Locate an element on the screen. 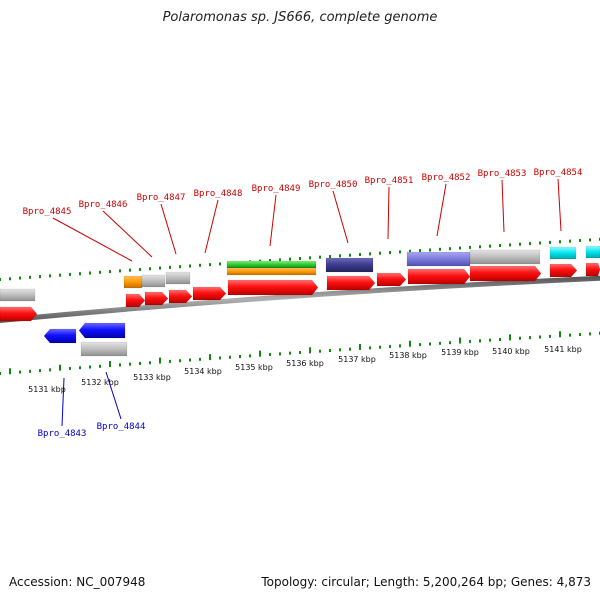  gene-label-bpro-4845: Bpro_4845 is located at coordinates (47, 212).